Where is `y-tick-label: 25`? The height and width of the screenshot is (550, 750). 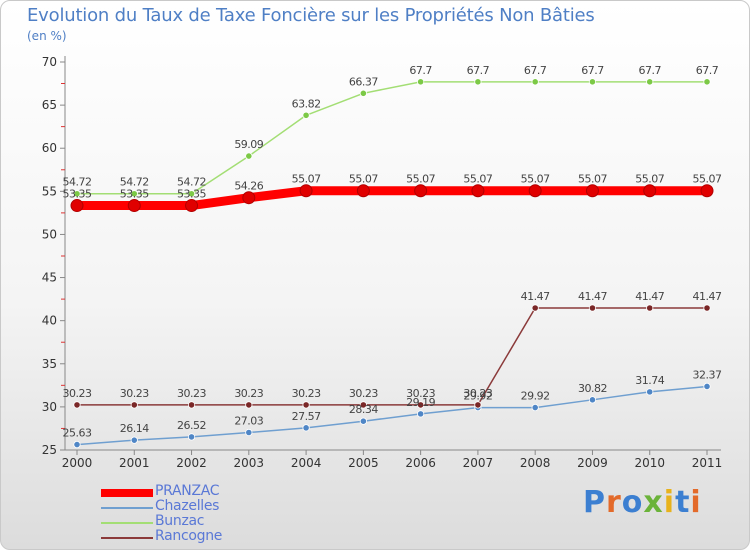
y-tick-label: 25 is located at coordinates (49, 450).